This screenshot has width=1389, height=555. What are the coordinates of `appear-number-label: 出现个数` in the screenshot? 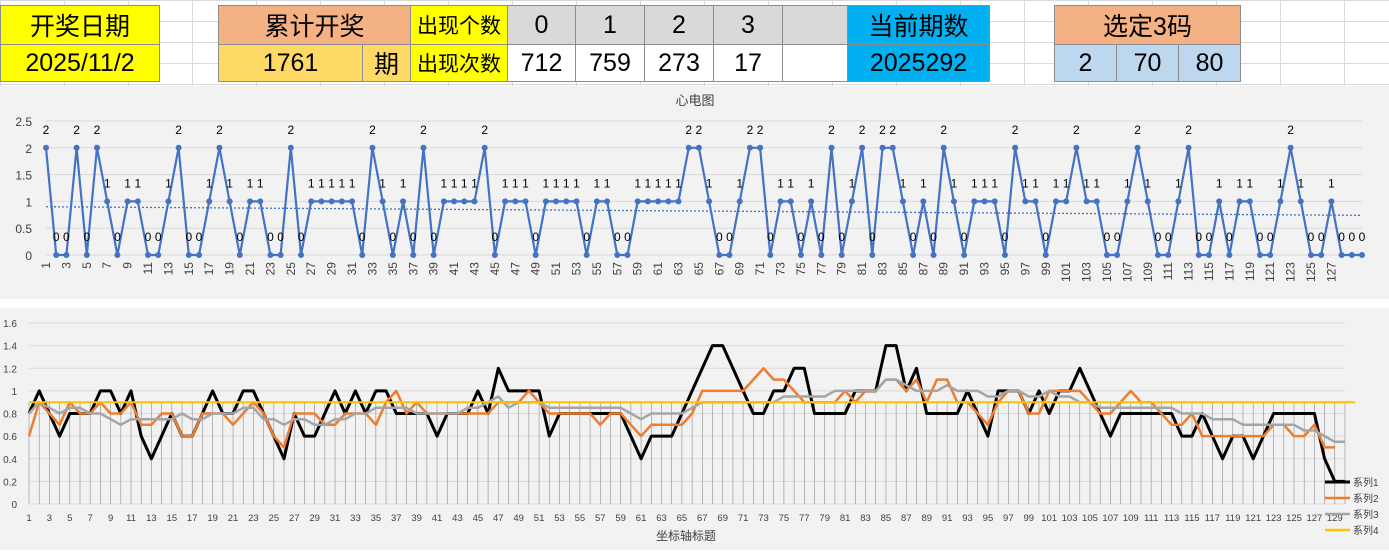 It's located at (459, 25).